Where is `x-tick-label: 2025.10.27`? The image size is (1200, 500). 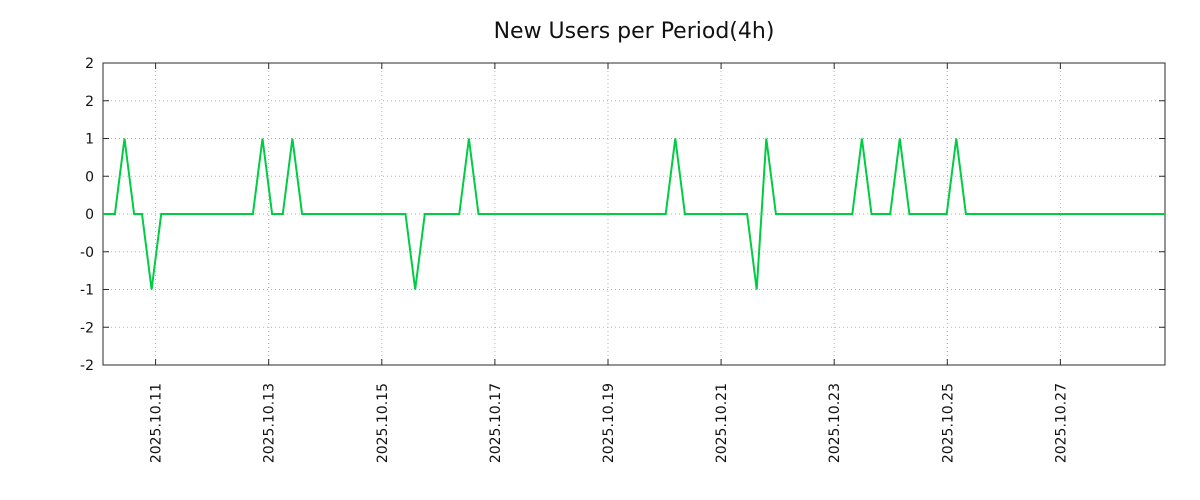
x-tick-label: 2025.10.27 is located at coordinates (1061, 423).